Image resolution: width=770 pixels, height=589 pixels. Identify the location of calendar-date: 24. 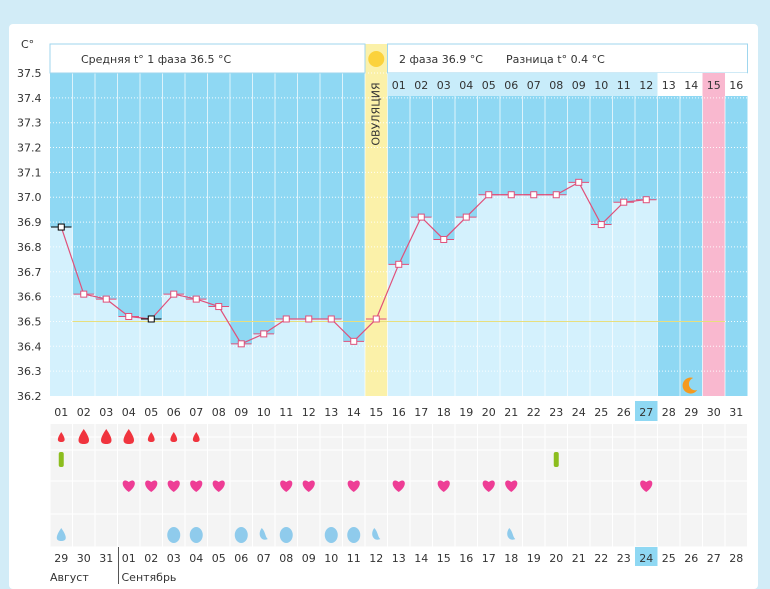
(646, 558).